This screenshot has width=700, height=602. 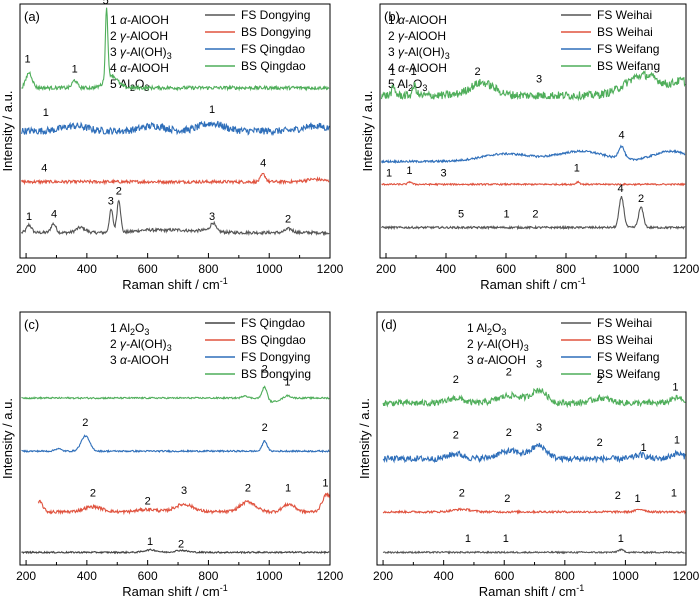 What do you see at coordinates (129, 329) in the screenshot?
I see `assignment-label: 1 Al2O3` at bounding box center [129, 329].